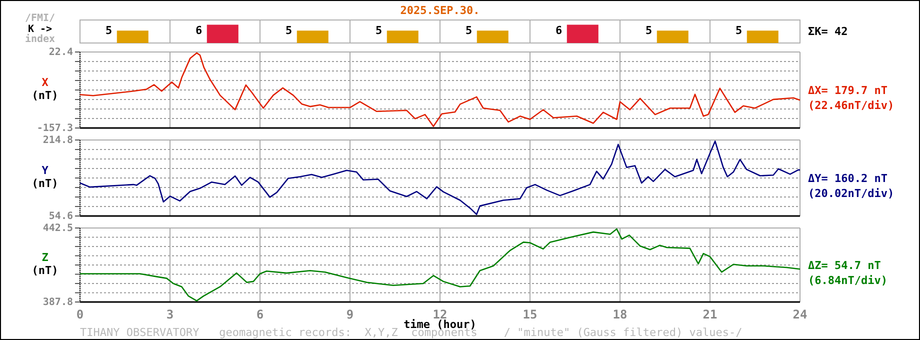 The image size is (920, 340). What do you see at coordinates (828, 31) in the screenshot?
I see `text: ΣK= 42` at bounding box center [828, 31].